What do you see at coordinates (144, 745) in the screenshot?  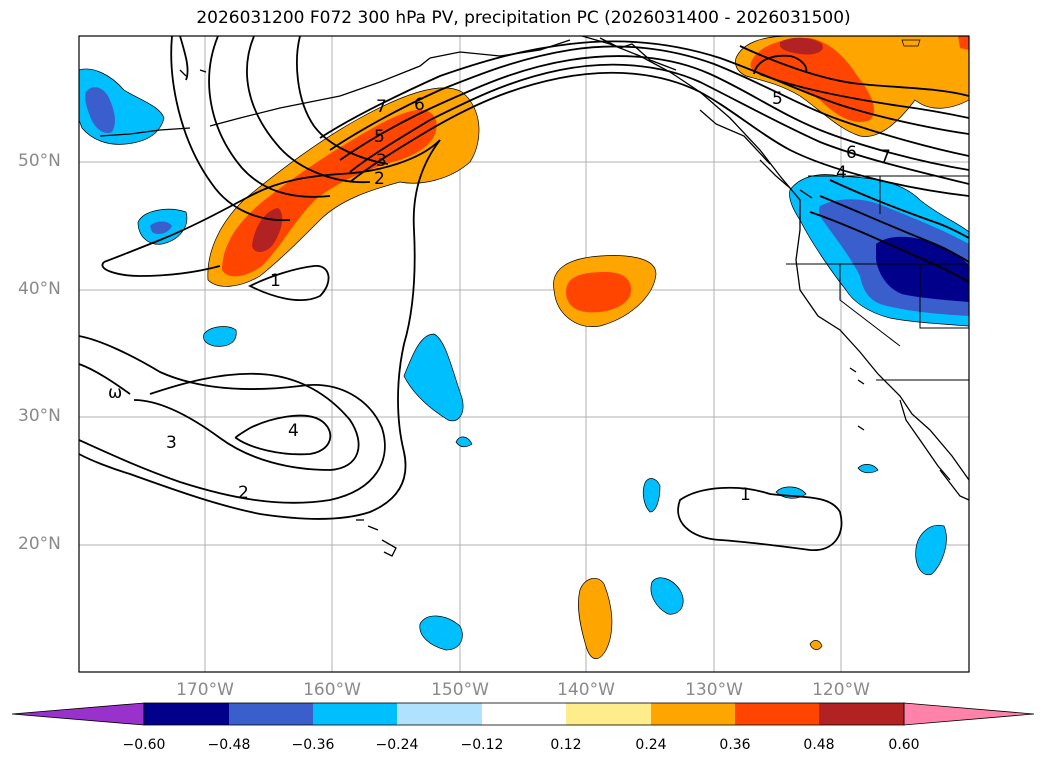 I see `colorbar-tick: −0.60` at bounding box center [144, 745].